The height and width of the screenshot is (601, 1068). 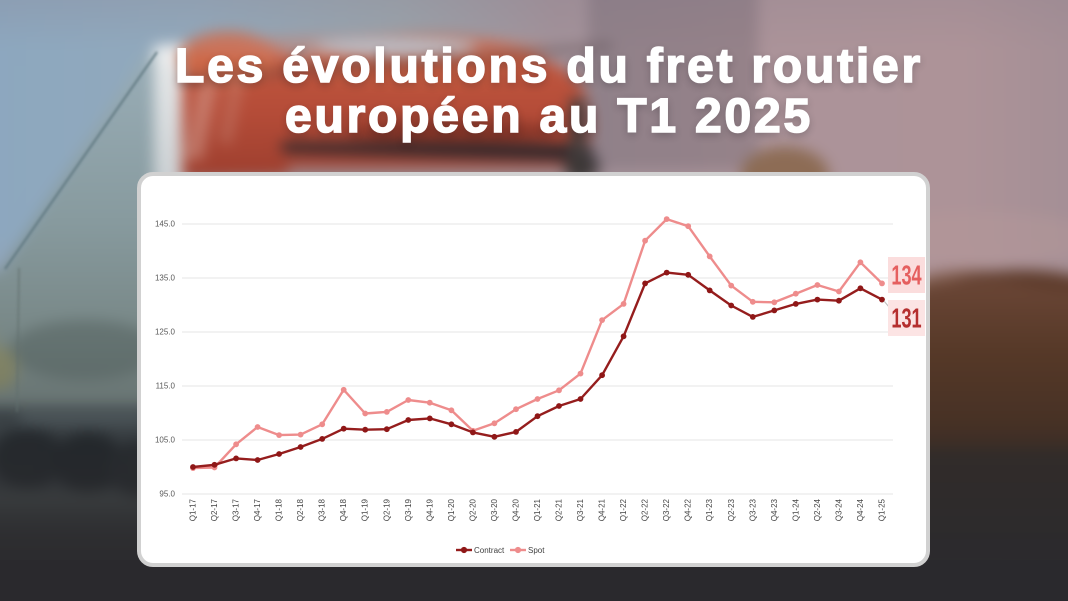 What do you see at coordinates (214, 509) in the screenshot?
I see `svg-text: Q2-17` at bounding box center [214, 509].